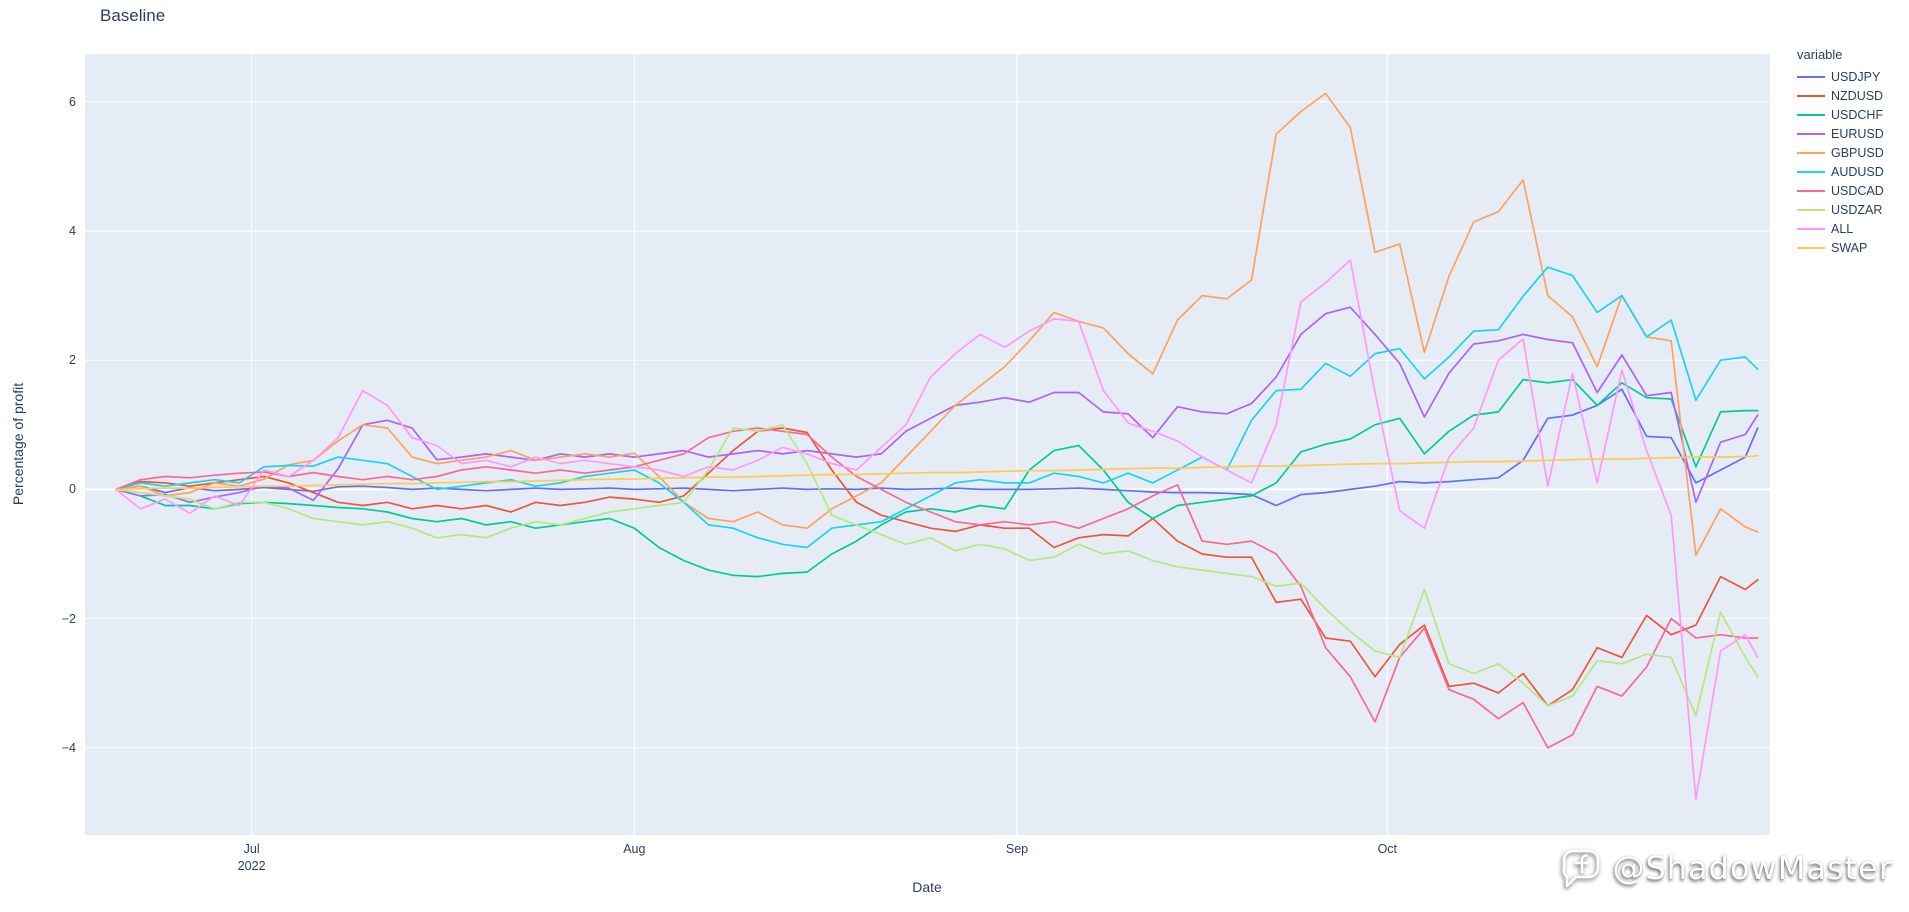 The width and height of the screenshot is (1909, 912). What do you see at coordinates (1857, 190) in the screenshot?
I see `legend-label: USDCAD` at bounding box center [1857, 190].